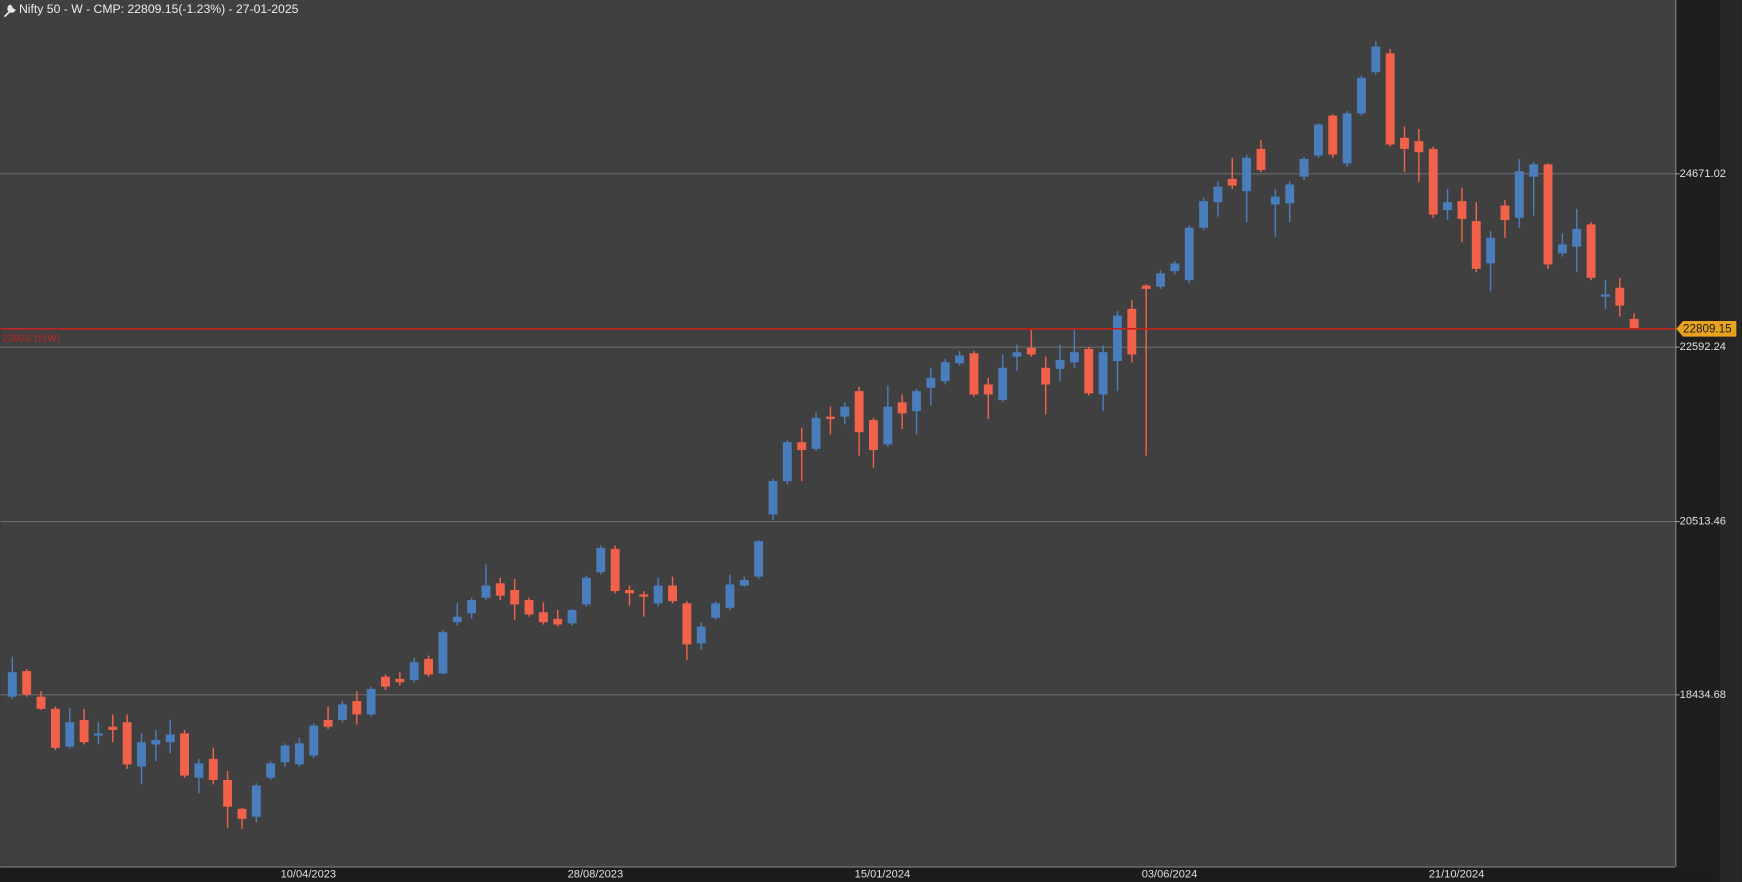  I want to click on y-tick-label: 20513.46, so click(1703, 521).